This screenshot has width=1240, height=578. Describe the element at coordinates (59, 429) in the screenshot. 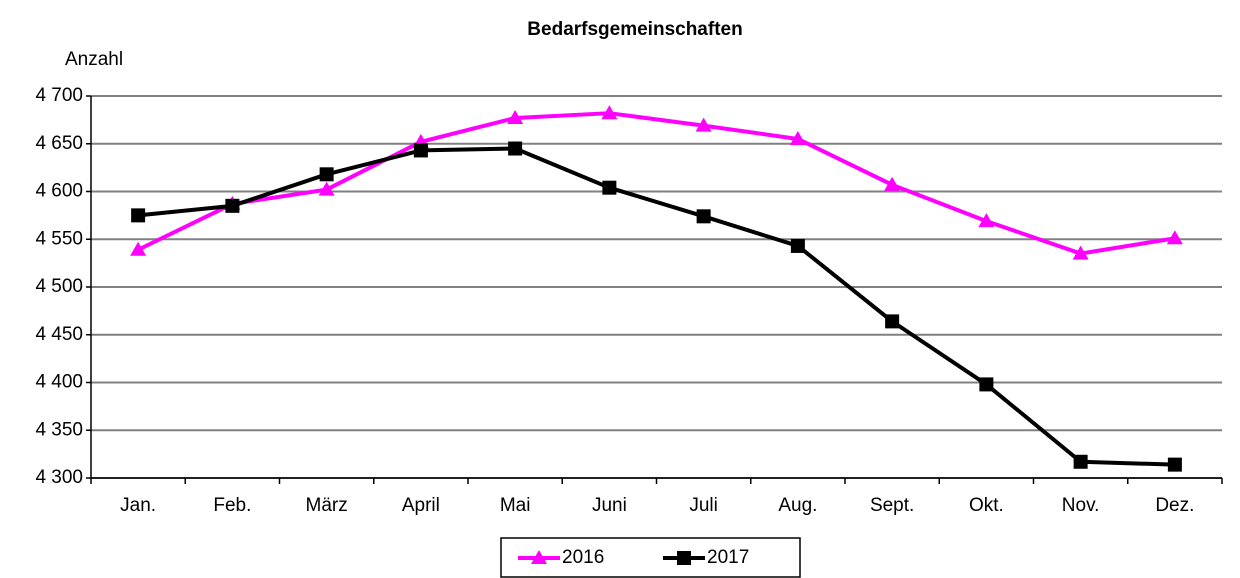

I see `y-tick-label: 4 350` at that location.